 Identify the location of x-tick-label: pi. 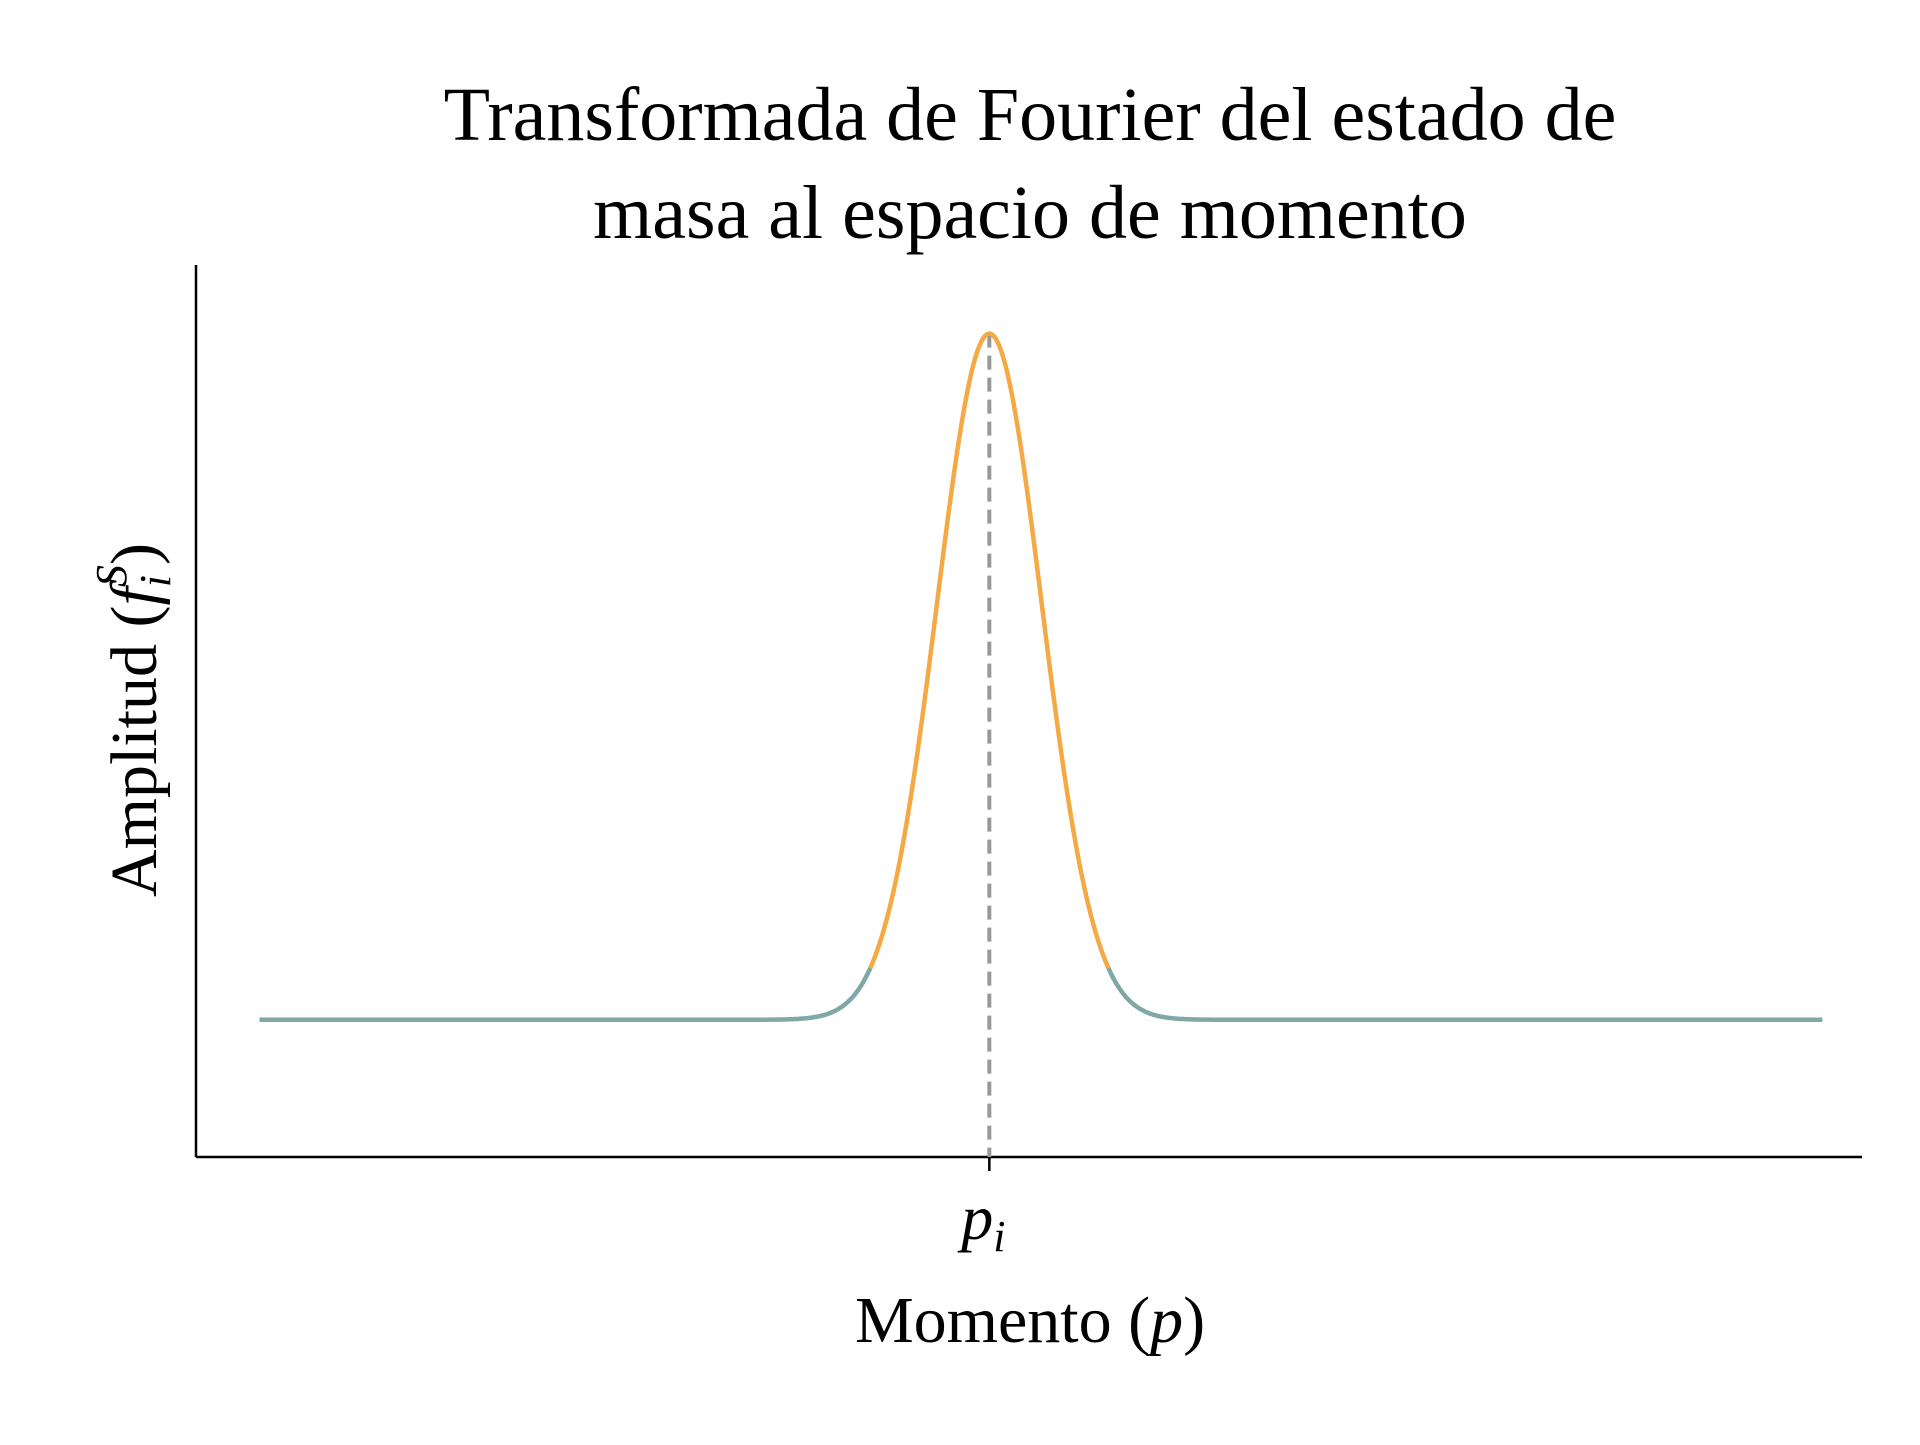
(981, 1221).